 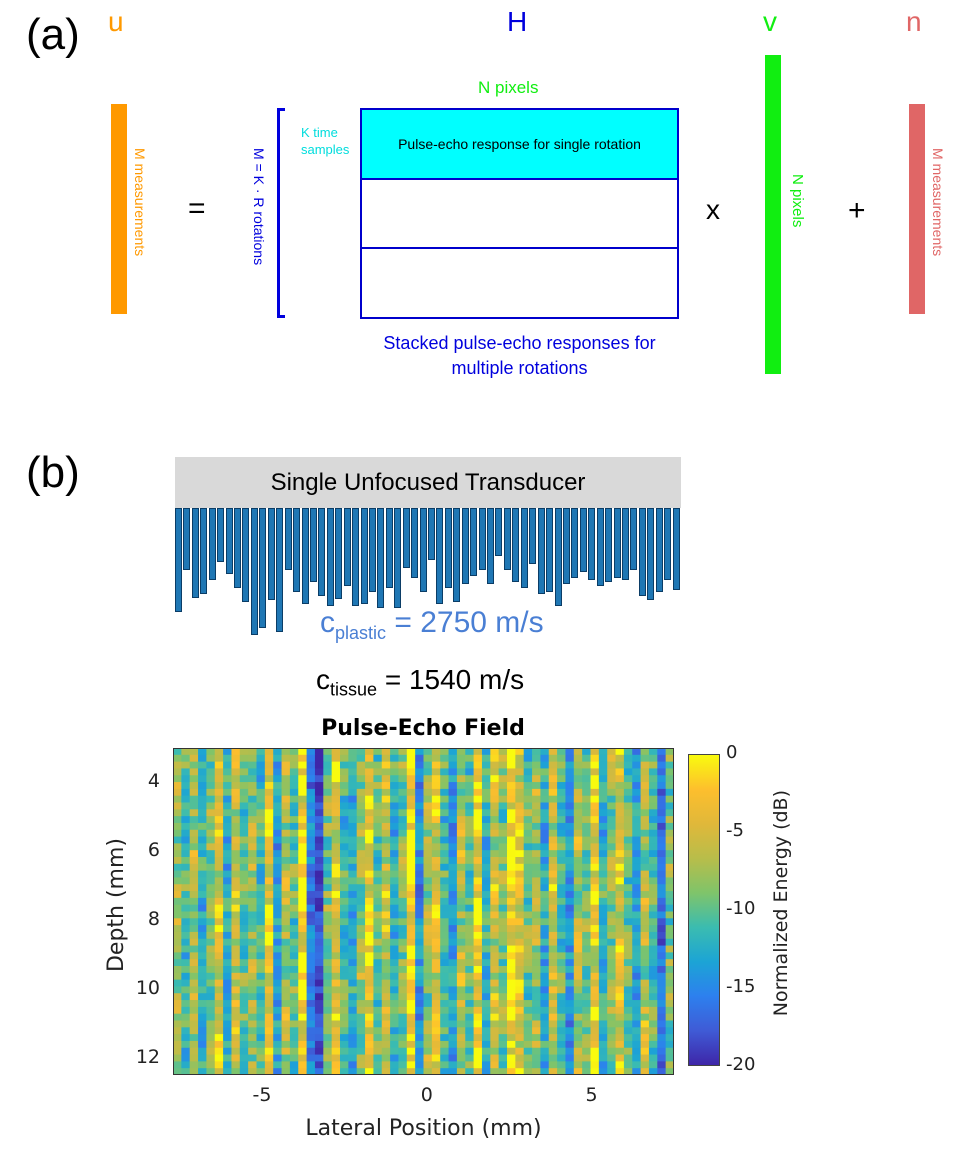 What do you see at coordinates (428, 482) in the screenshot?
I see `transducer-label: Single Unfocused Transducer` at bounding box center [428, 482].